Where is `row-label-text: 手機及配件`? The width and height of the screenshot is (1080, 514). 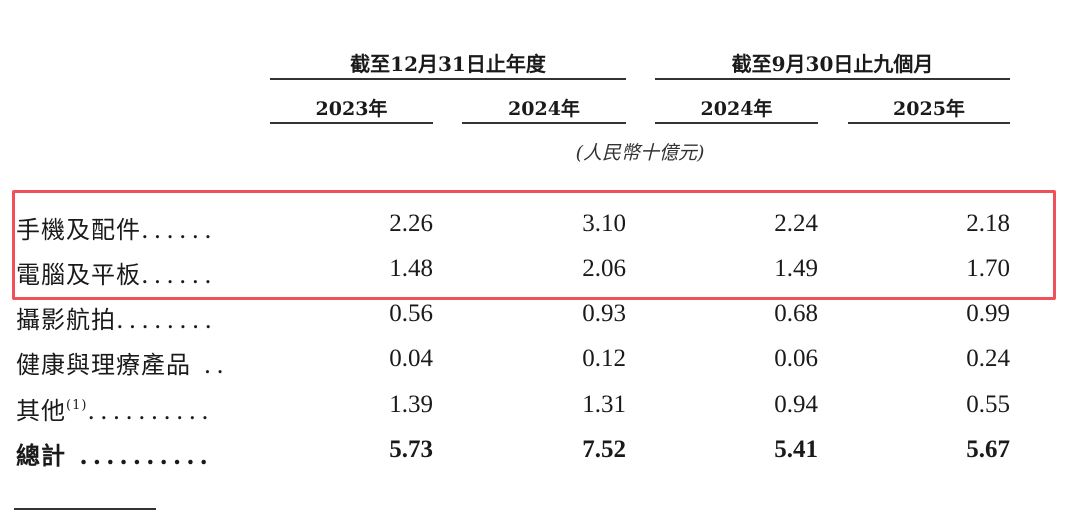 row-label-text: 手機及配件 is located at coordinates (78, 230).